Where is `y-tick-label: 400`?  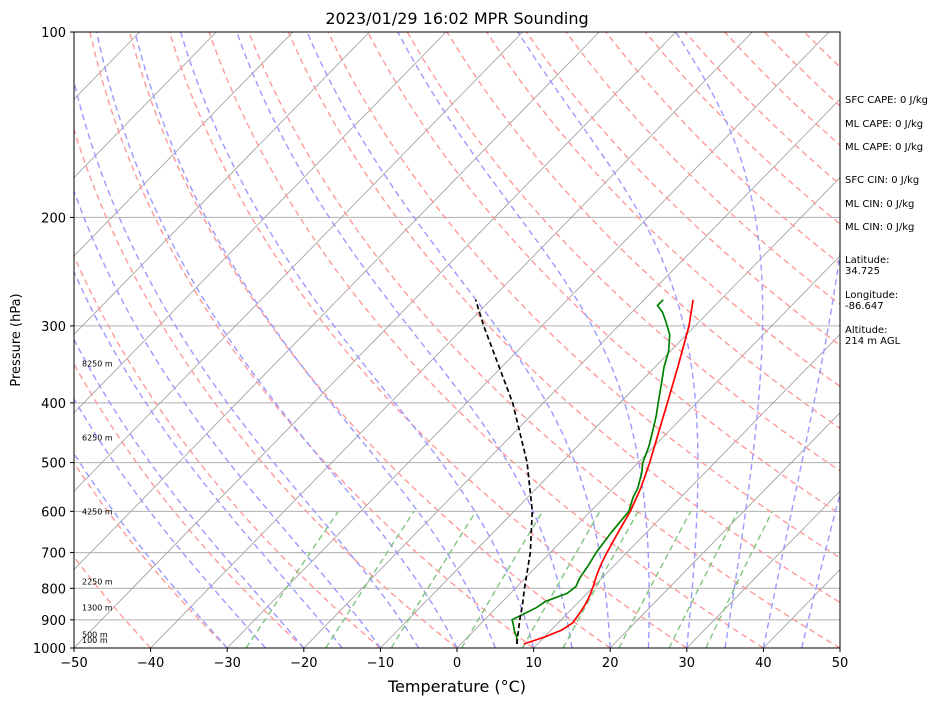
y-tick-label: 400 is located at coordinates (53, 404).